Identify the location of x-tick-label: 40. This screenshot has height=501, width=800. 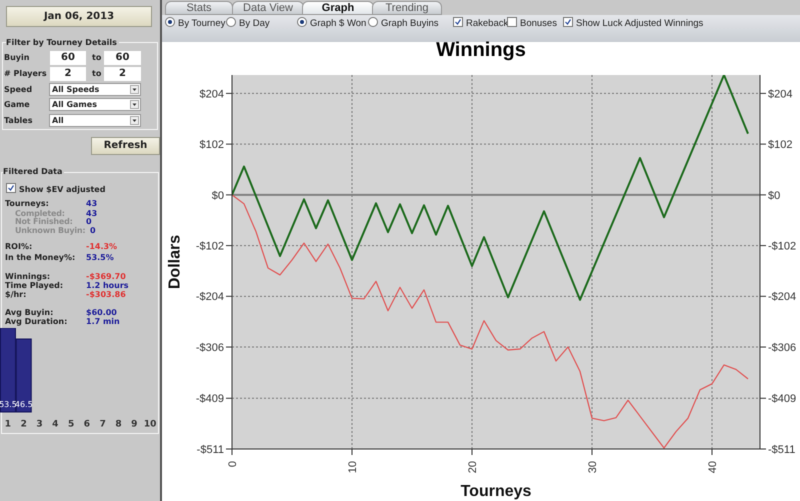
(713, 467).